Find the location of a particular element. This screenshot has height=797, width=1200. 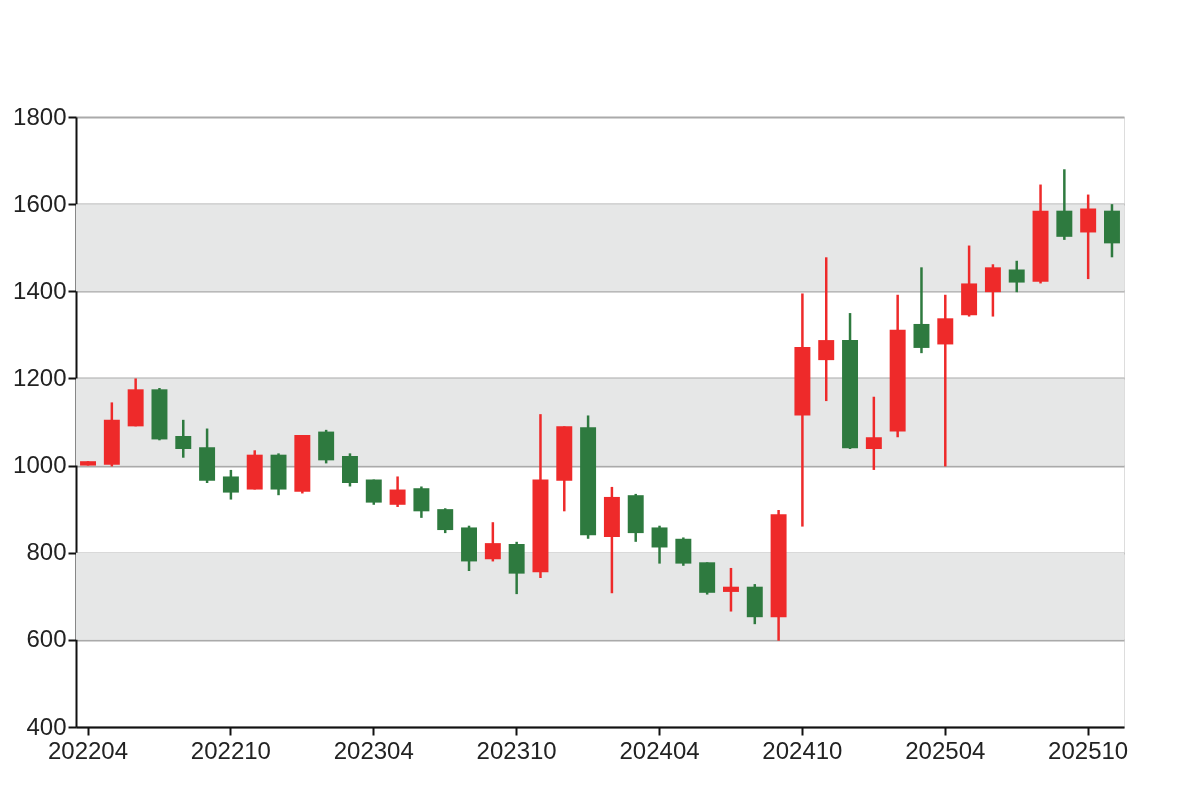

x-tick-label: 202210 is located at coordinates (230, 750).